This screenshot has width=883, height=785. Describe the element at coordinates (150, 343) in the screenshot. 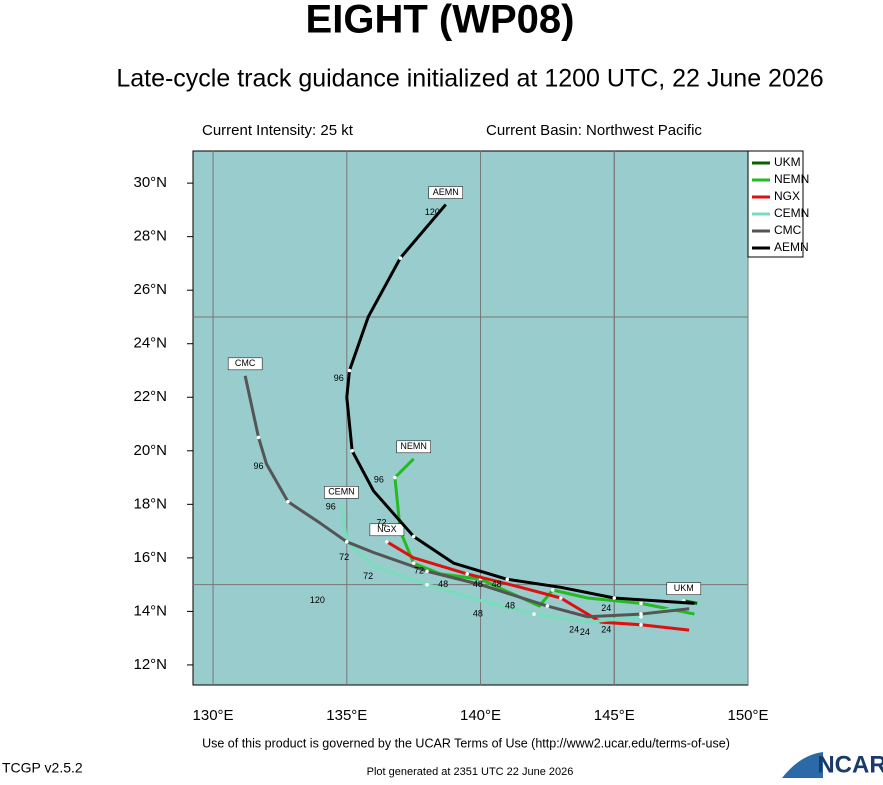

I see `y-tick-label: 24°N` at that location.